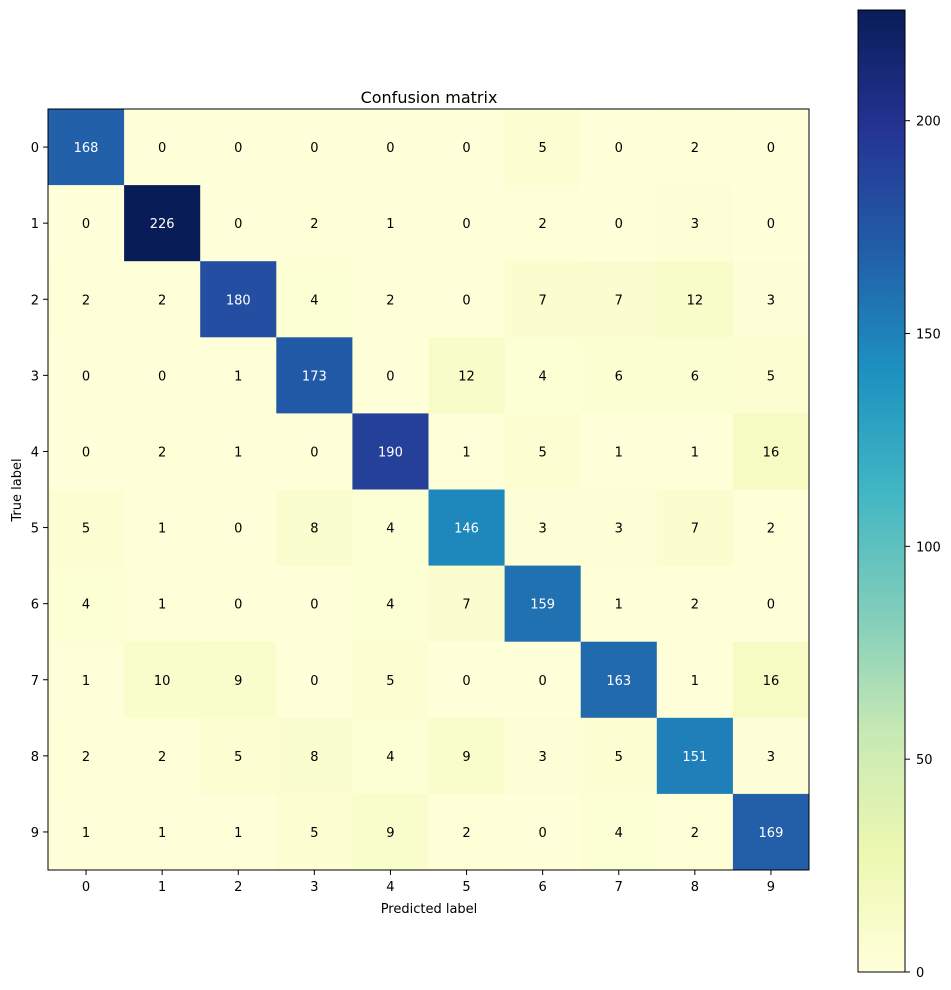 This screenshot has height=990, width=951. I want to click on y-tick-label: 3, so click(35, 376).